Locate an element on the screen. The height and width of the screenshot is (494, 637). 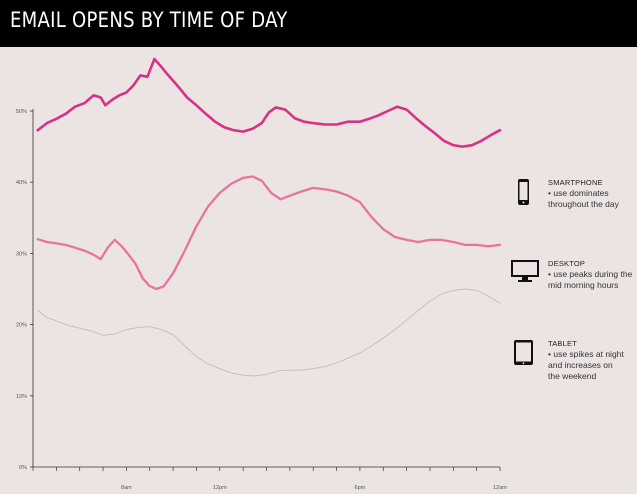
series-line-tablet is located at coordinates (269, 332).